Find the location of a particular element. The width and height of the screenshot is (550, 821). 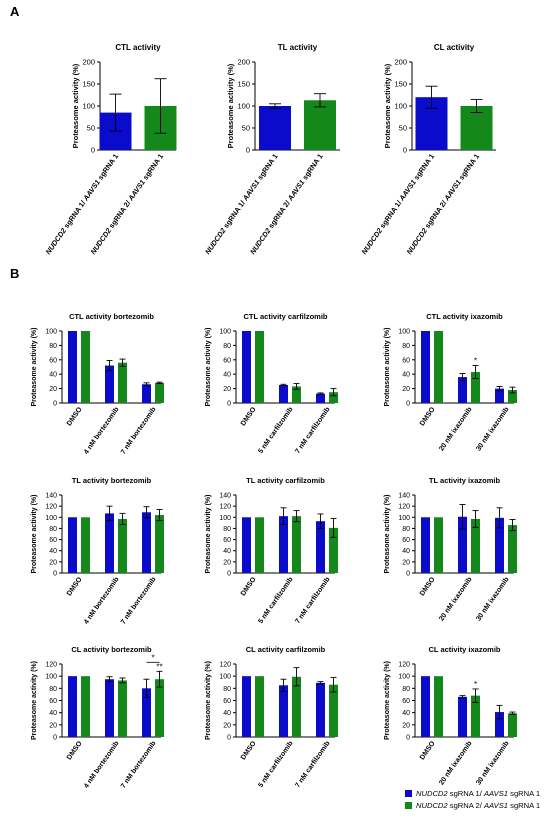

y-tick-label: 150 is located at coordinates (88, 84).